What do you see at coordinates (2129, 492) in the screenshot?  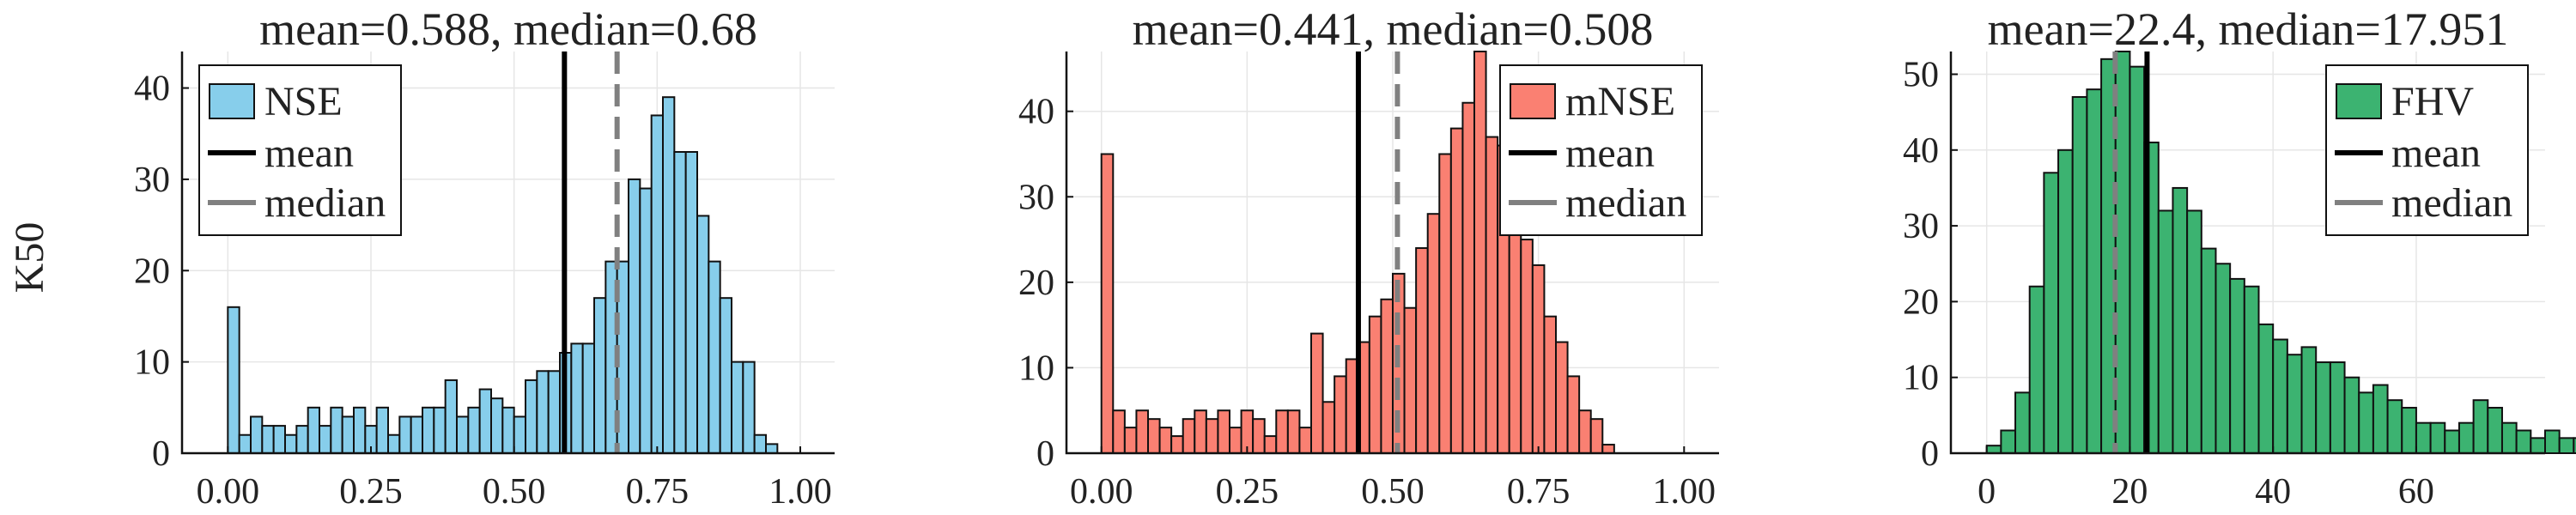 I see `x-tick-label: 20` at bounding box center [2129, 492].